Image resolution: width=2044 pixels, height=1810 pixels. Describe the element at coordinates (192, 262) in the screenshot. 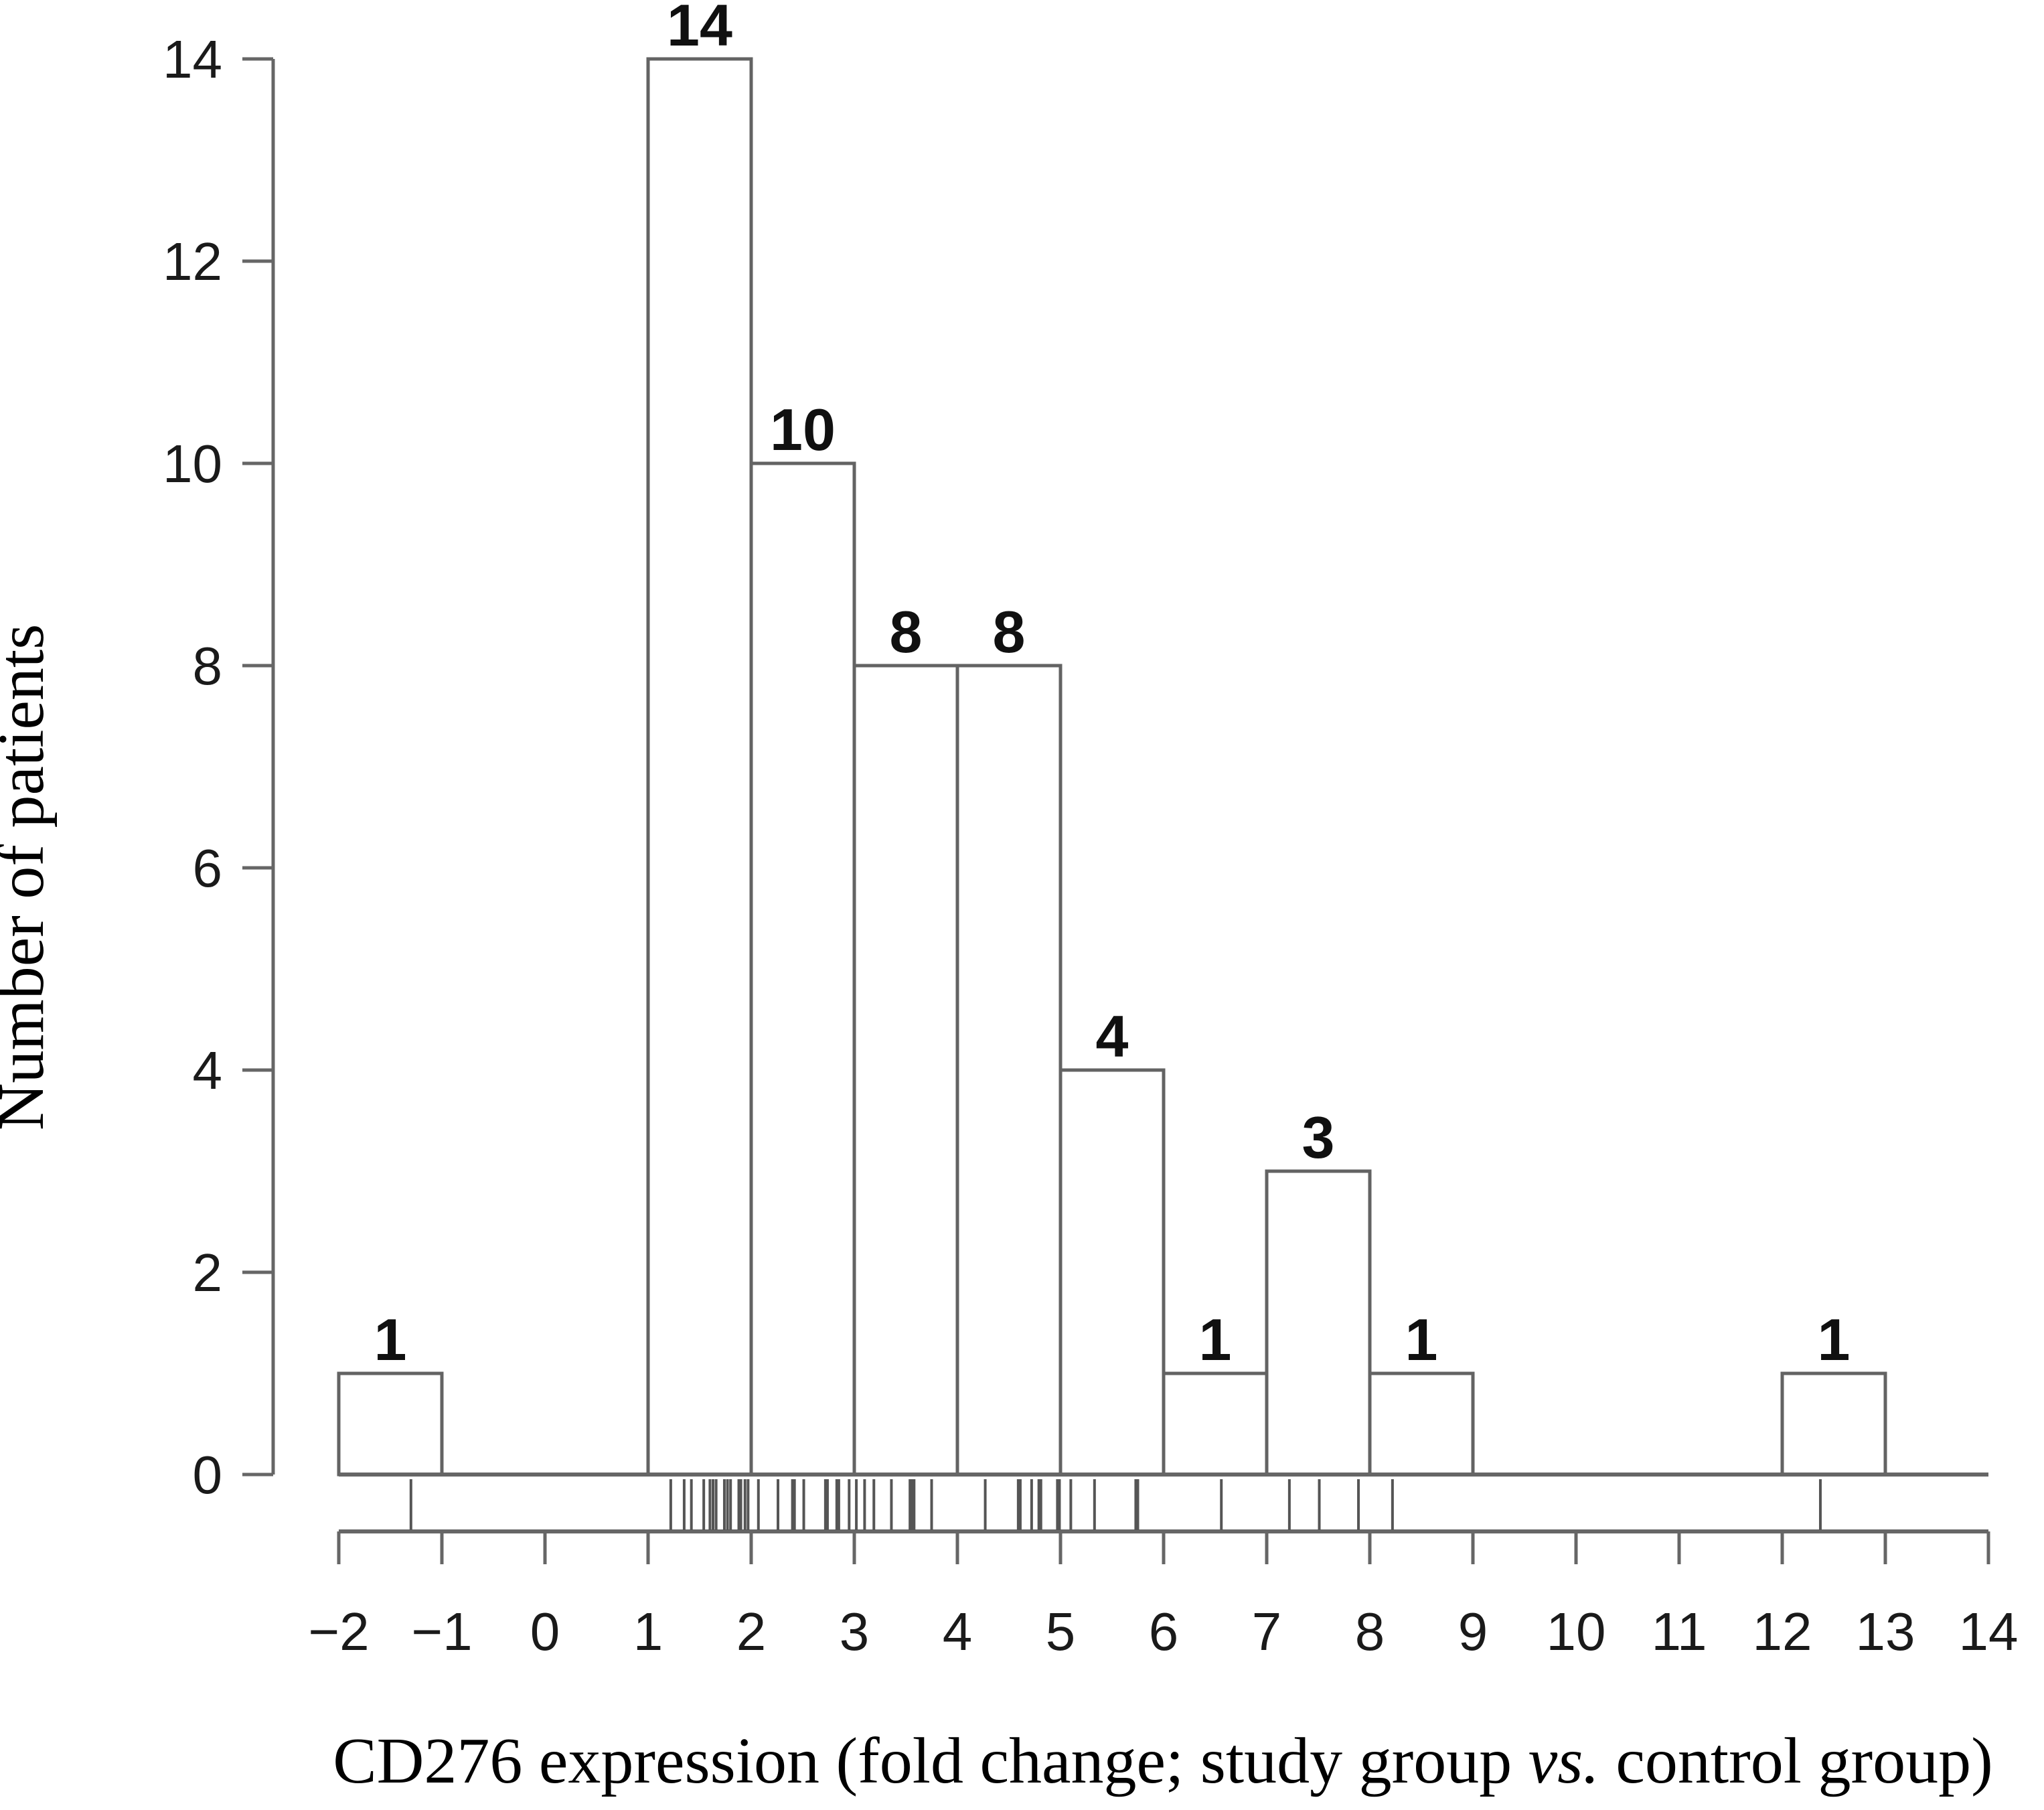

I see `y-tick-label: 12` at that location.